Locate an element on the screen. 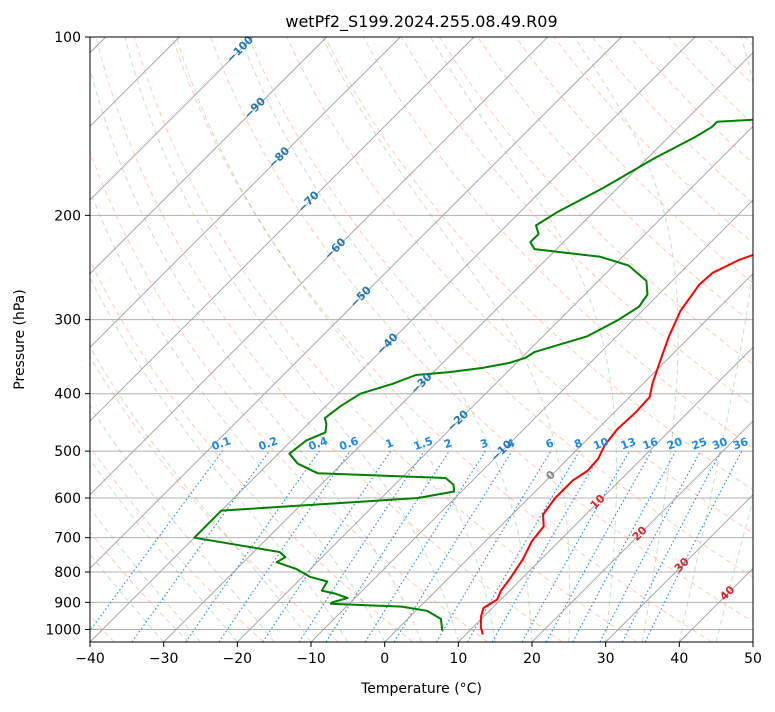  x-tick-label: 30 is located at coordinates (606, 659).